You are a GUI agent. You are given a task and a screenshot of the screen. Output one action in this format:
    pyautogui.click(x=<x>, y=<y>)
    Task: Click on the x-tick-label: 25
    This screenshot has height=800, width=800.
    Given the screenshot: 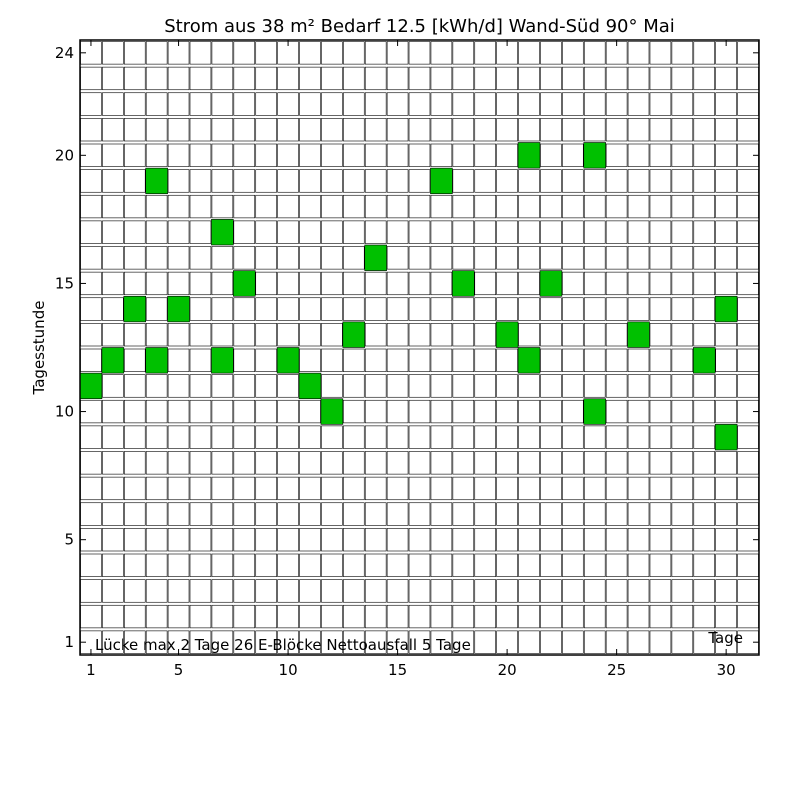 What is the action you would take?
    pyautogui.click(x=616, y=670)
    